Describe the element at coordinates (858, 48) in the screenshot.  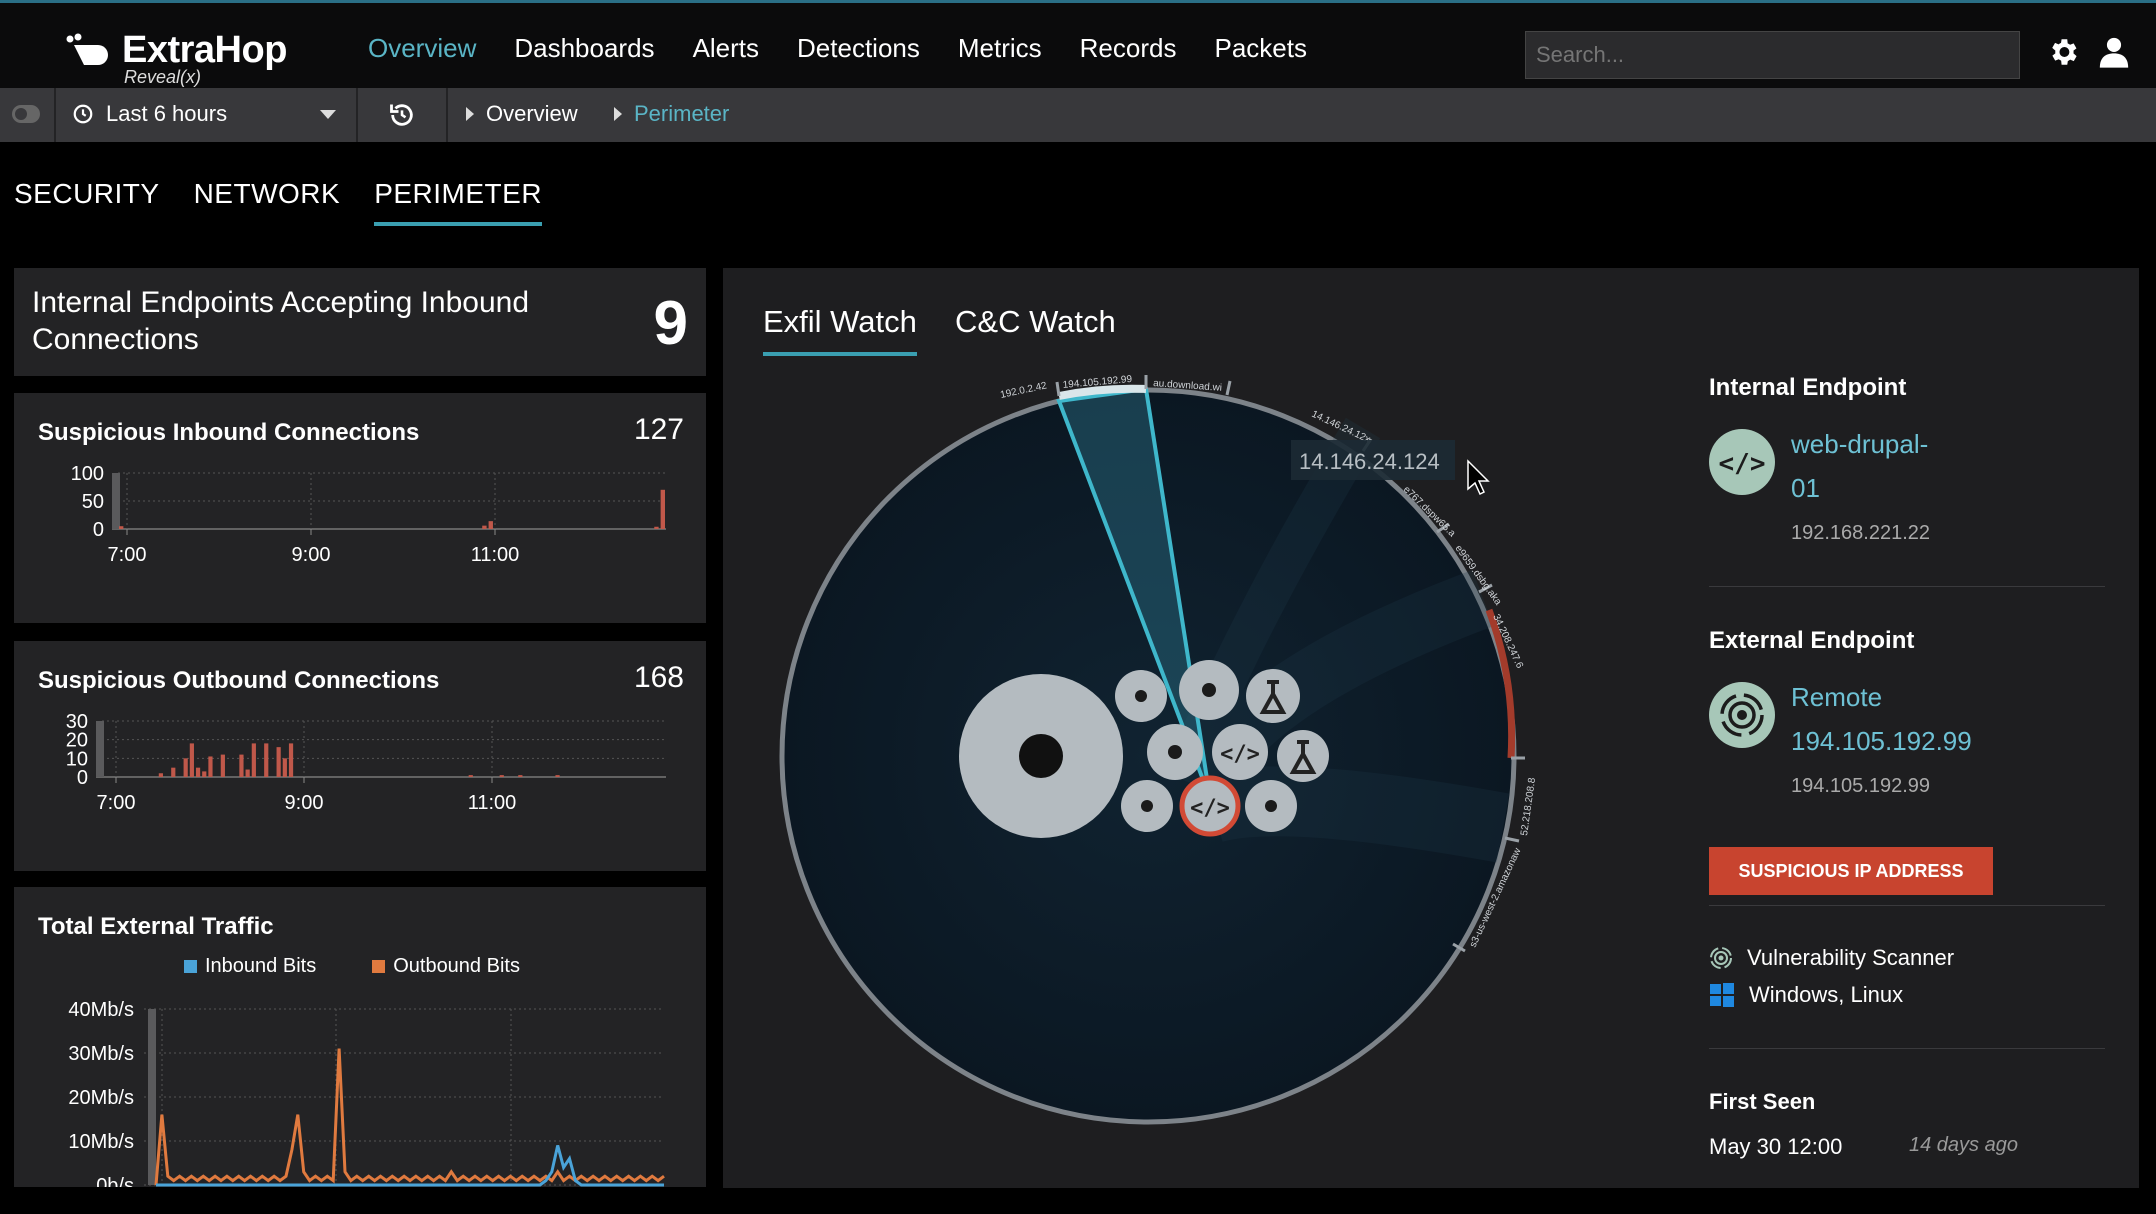
I see `nav-detections: Detections` at that location.